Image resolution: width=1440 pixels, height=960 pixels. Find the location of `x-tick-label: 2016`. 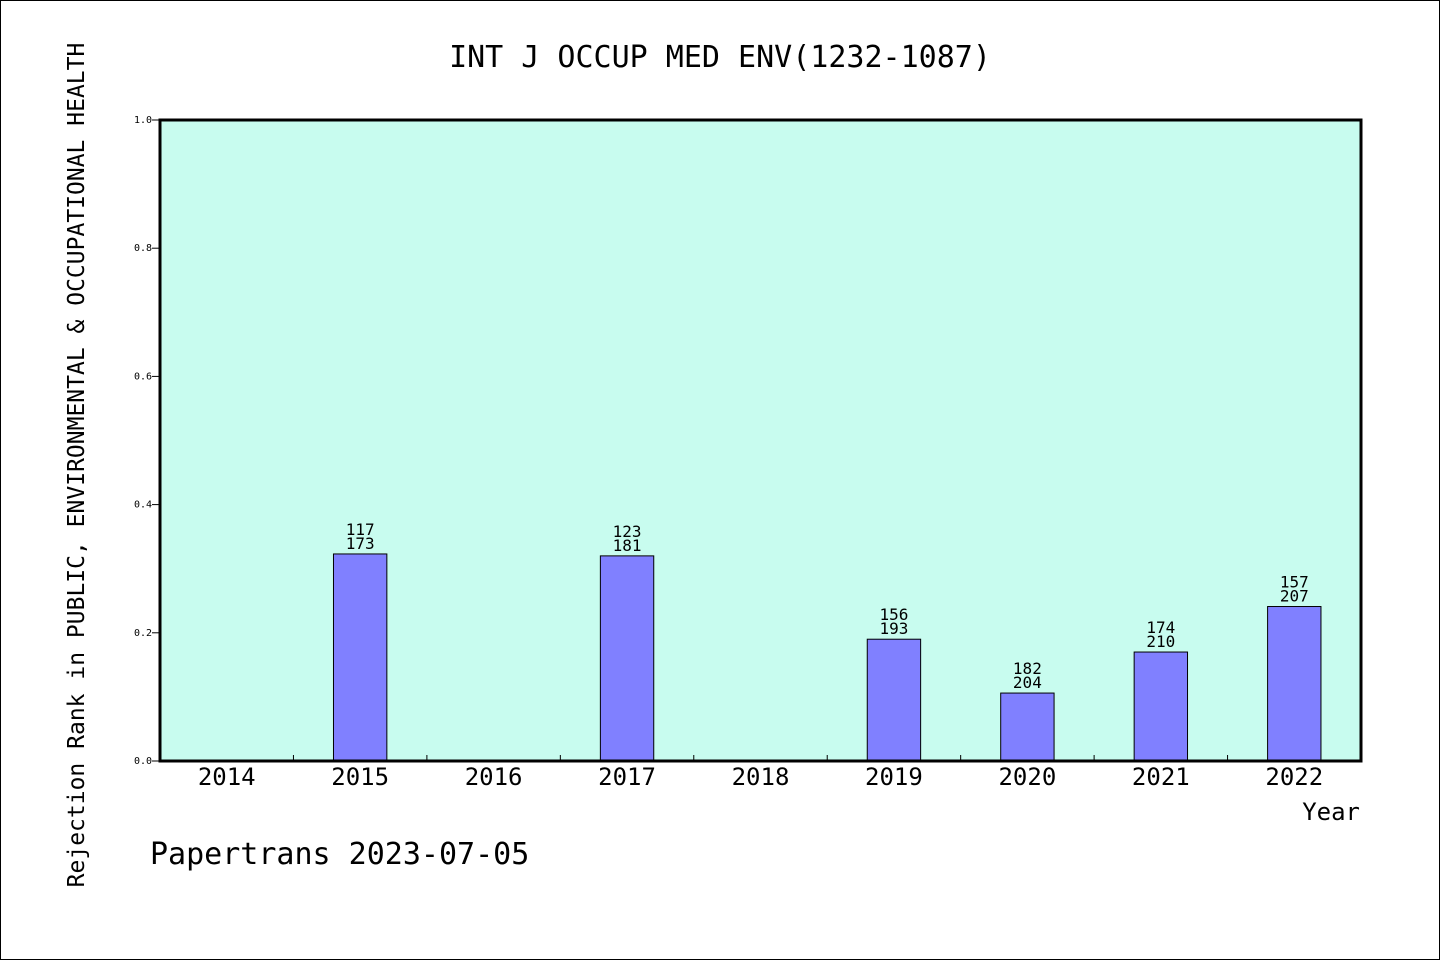

x-tick-label: 2016 is located at coordinates (494, 777).